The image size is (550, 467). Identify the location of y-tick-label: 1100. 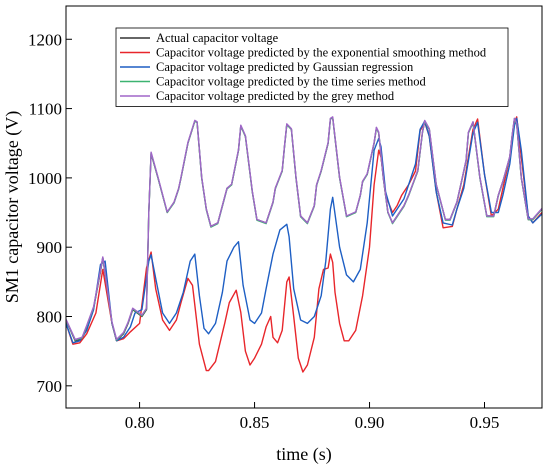
(45, 109).